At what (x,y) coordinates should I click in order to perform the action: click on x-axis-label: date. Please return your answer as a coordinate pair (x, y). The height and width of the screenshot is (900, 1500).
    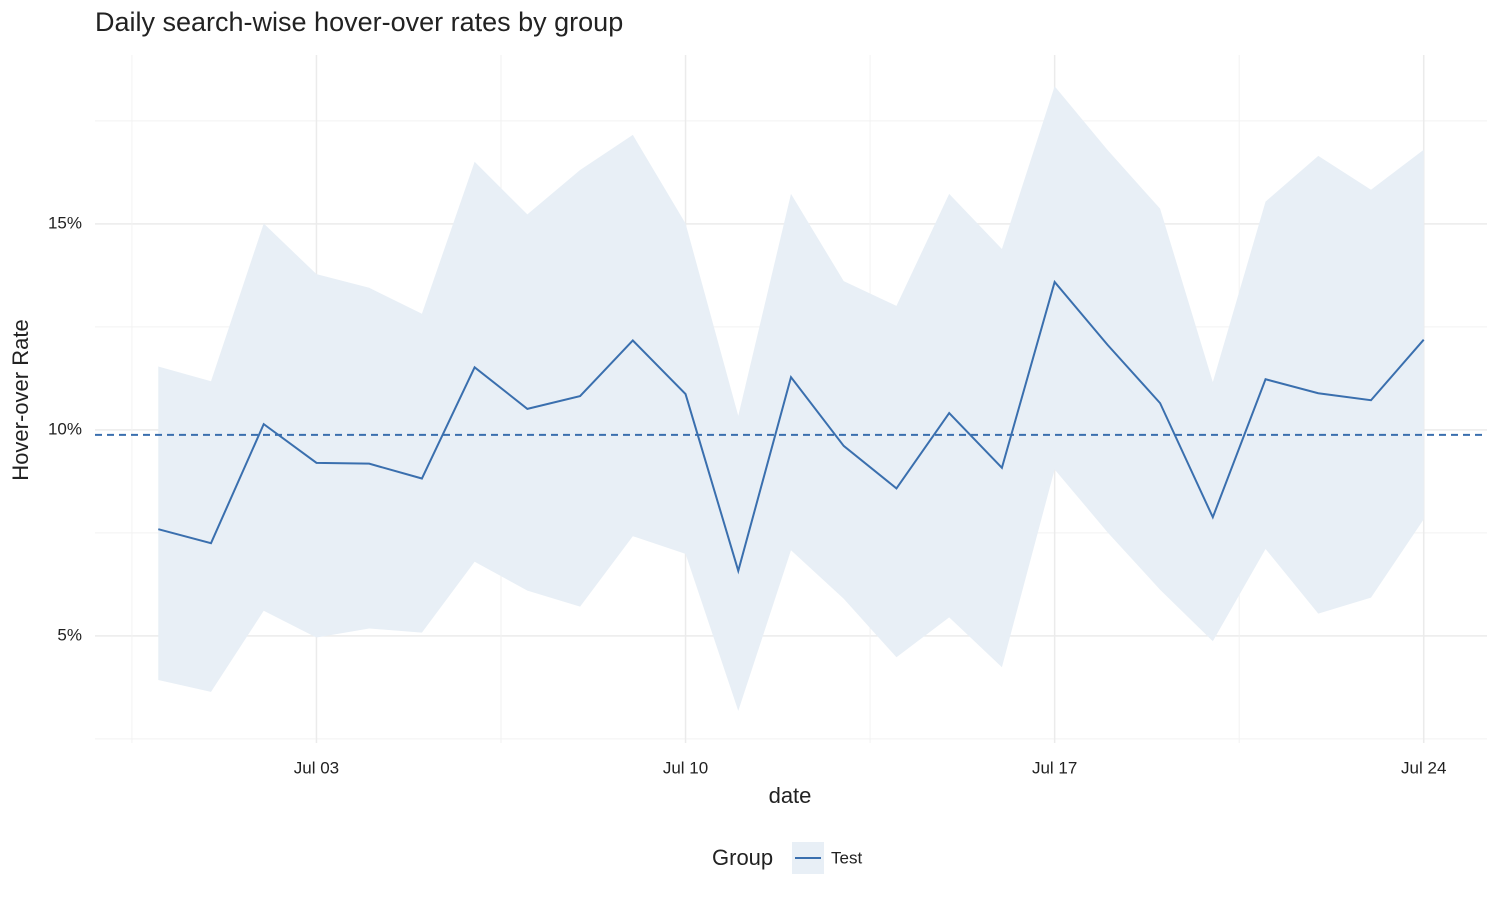
    Looking at the image, I should click on (790, 795).